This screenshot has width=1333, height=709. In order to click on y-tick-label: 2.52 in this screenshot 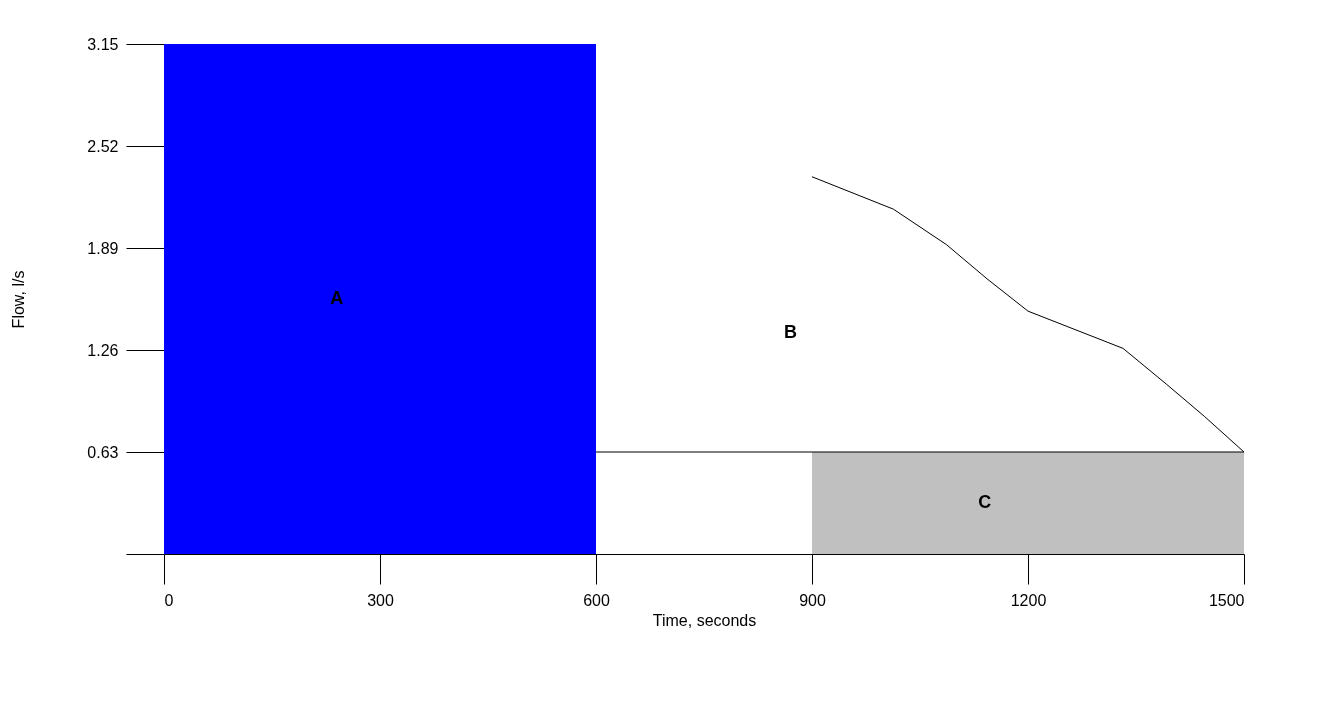, I will do `click(103, 146)`.